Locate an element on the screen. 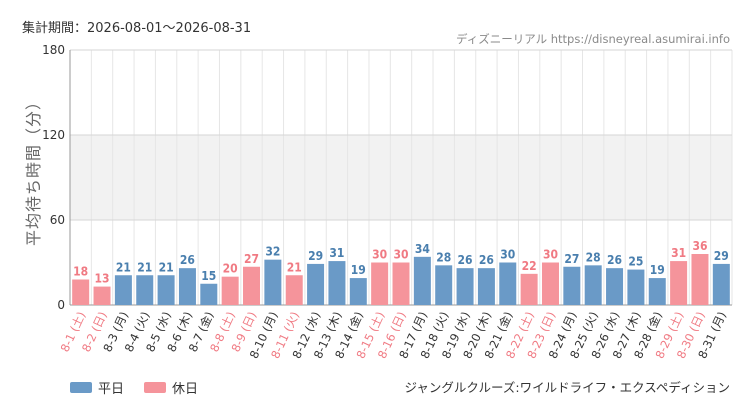 The height and width of the screenshot is (410, 750). attraction-name: ジャングルクルーズ:ワイルドライフ・エクスペディション is located at coordinates (567, 387).